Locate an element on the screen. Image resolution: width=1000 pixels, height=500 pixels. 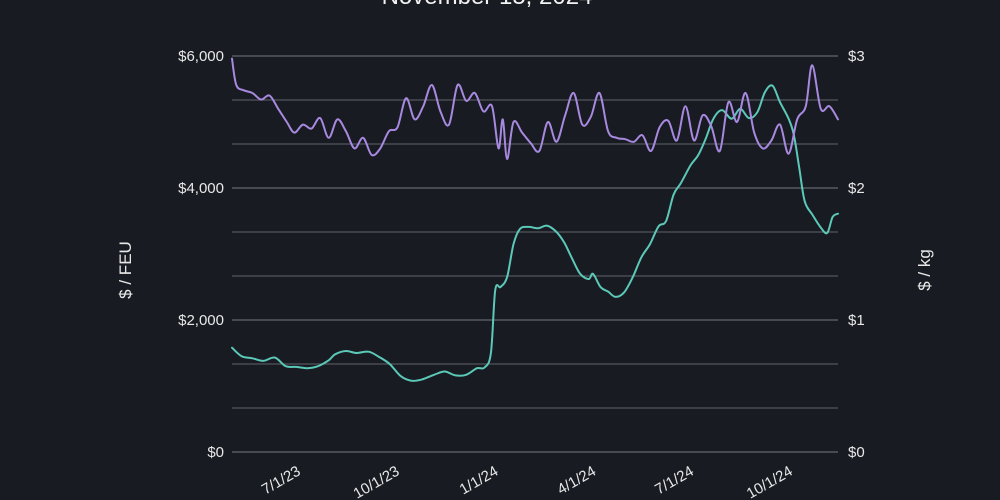
y-left-axis-title: $ / FEU is located at coordinates (125, 270).